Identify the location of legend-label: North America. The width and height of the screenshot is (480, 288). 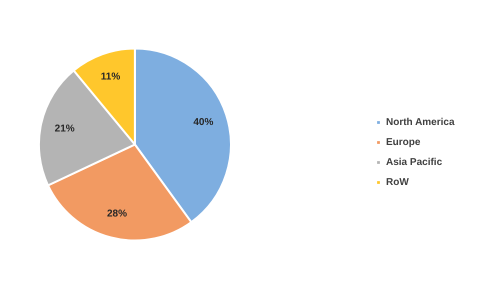
(420, 122).